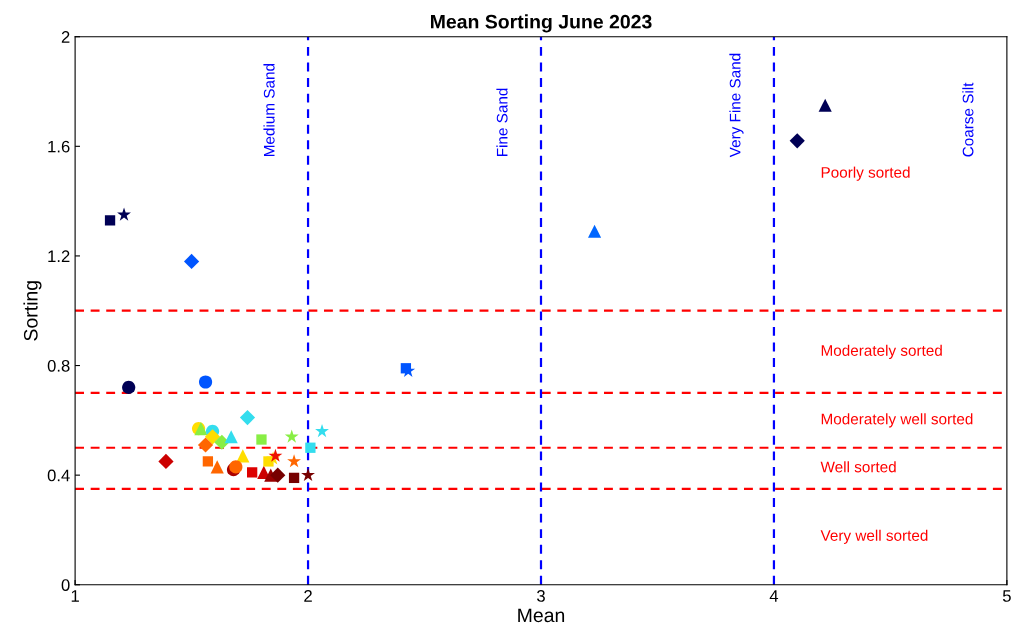 The height and width of the screenshot is (644, 1015). What do you see at coordinates (1006, 596) in the screenshot?
I see `x-tick-label: 5` at bounding box center [1006, 596].